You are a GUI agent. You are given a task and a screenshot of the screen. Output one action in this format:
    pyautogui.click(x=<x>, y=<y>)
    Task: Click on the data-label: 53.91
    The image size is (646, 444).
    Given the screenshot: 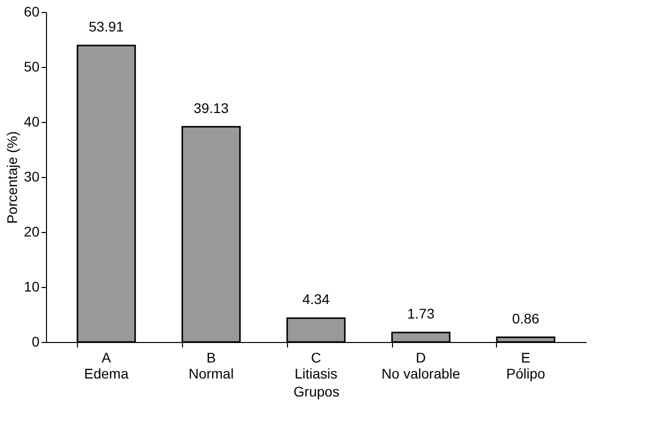 What is the action you would take?
    pyautogui.click(x=106, y=26)
    